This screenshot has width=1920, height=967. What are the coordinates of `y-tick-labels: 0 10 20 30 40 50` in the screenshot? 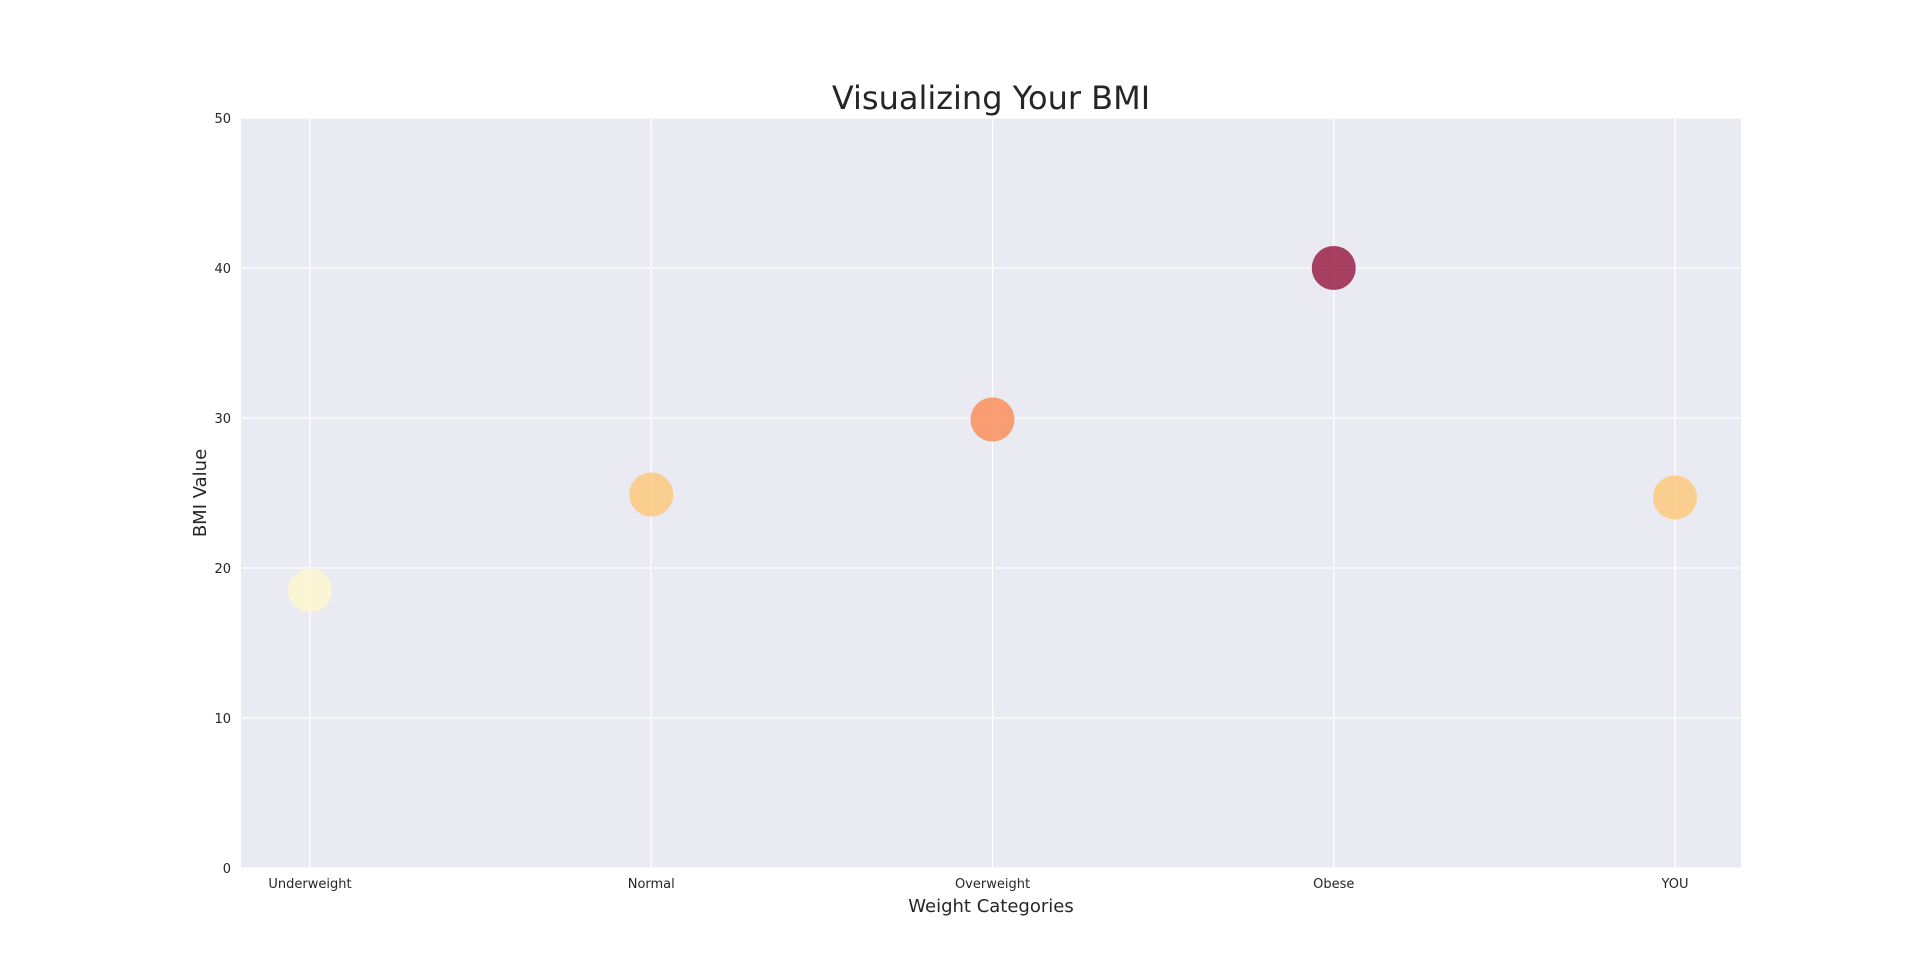 It's located at (222, 494).